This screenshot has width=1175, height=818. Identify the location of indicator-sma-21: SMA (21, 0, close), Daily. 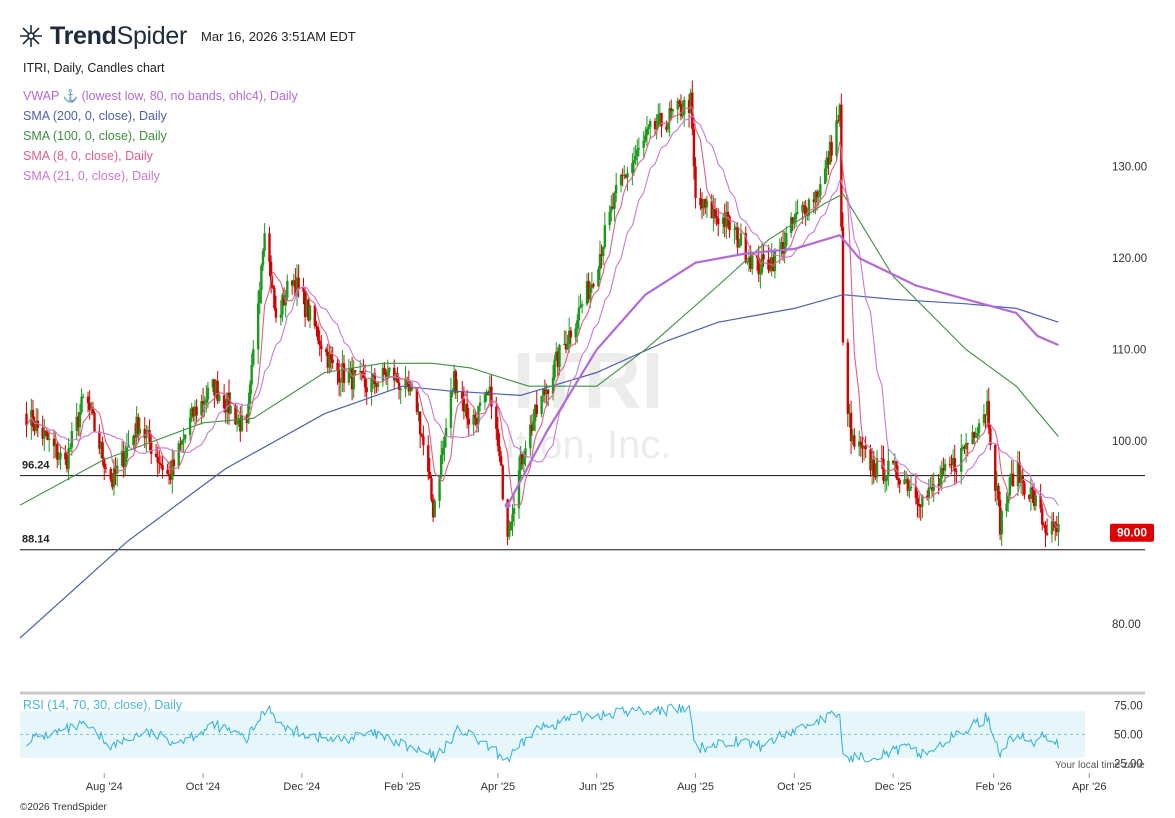
(91, 176).